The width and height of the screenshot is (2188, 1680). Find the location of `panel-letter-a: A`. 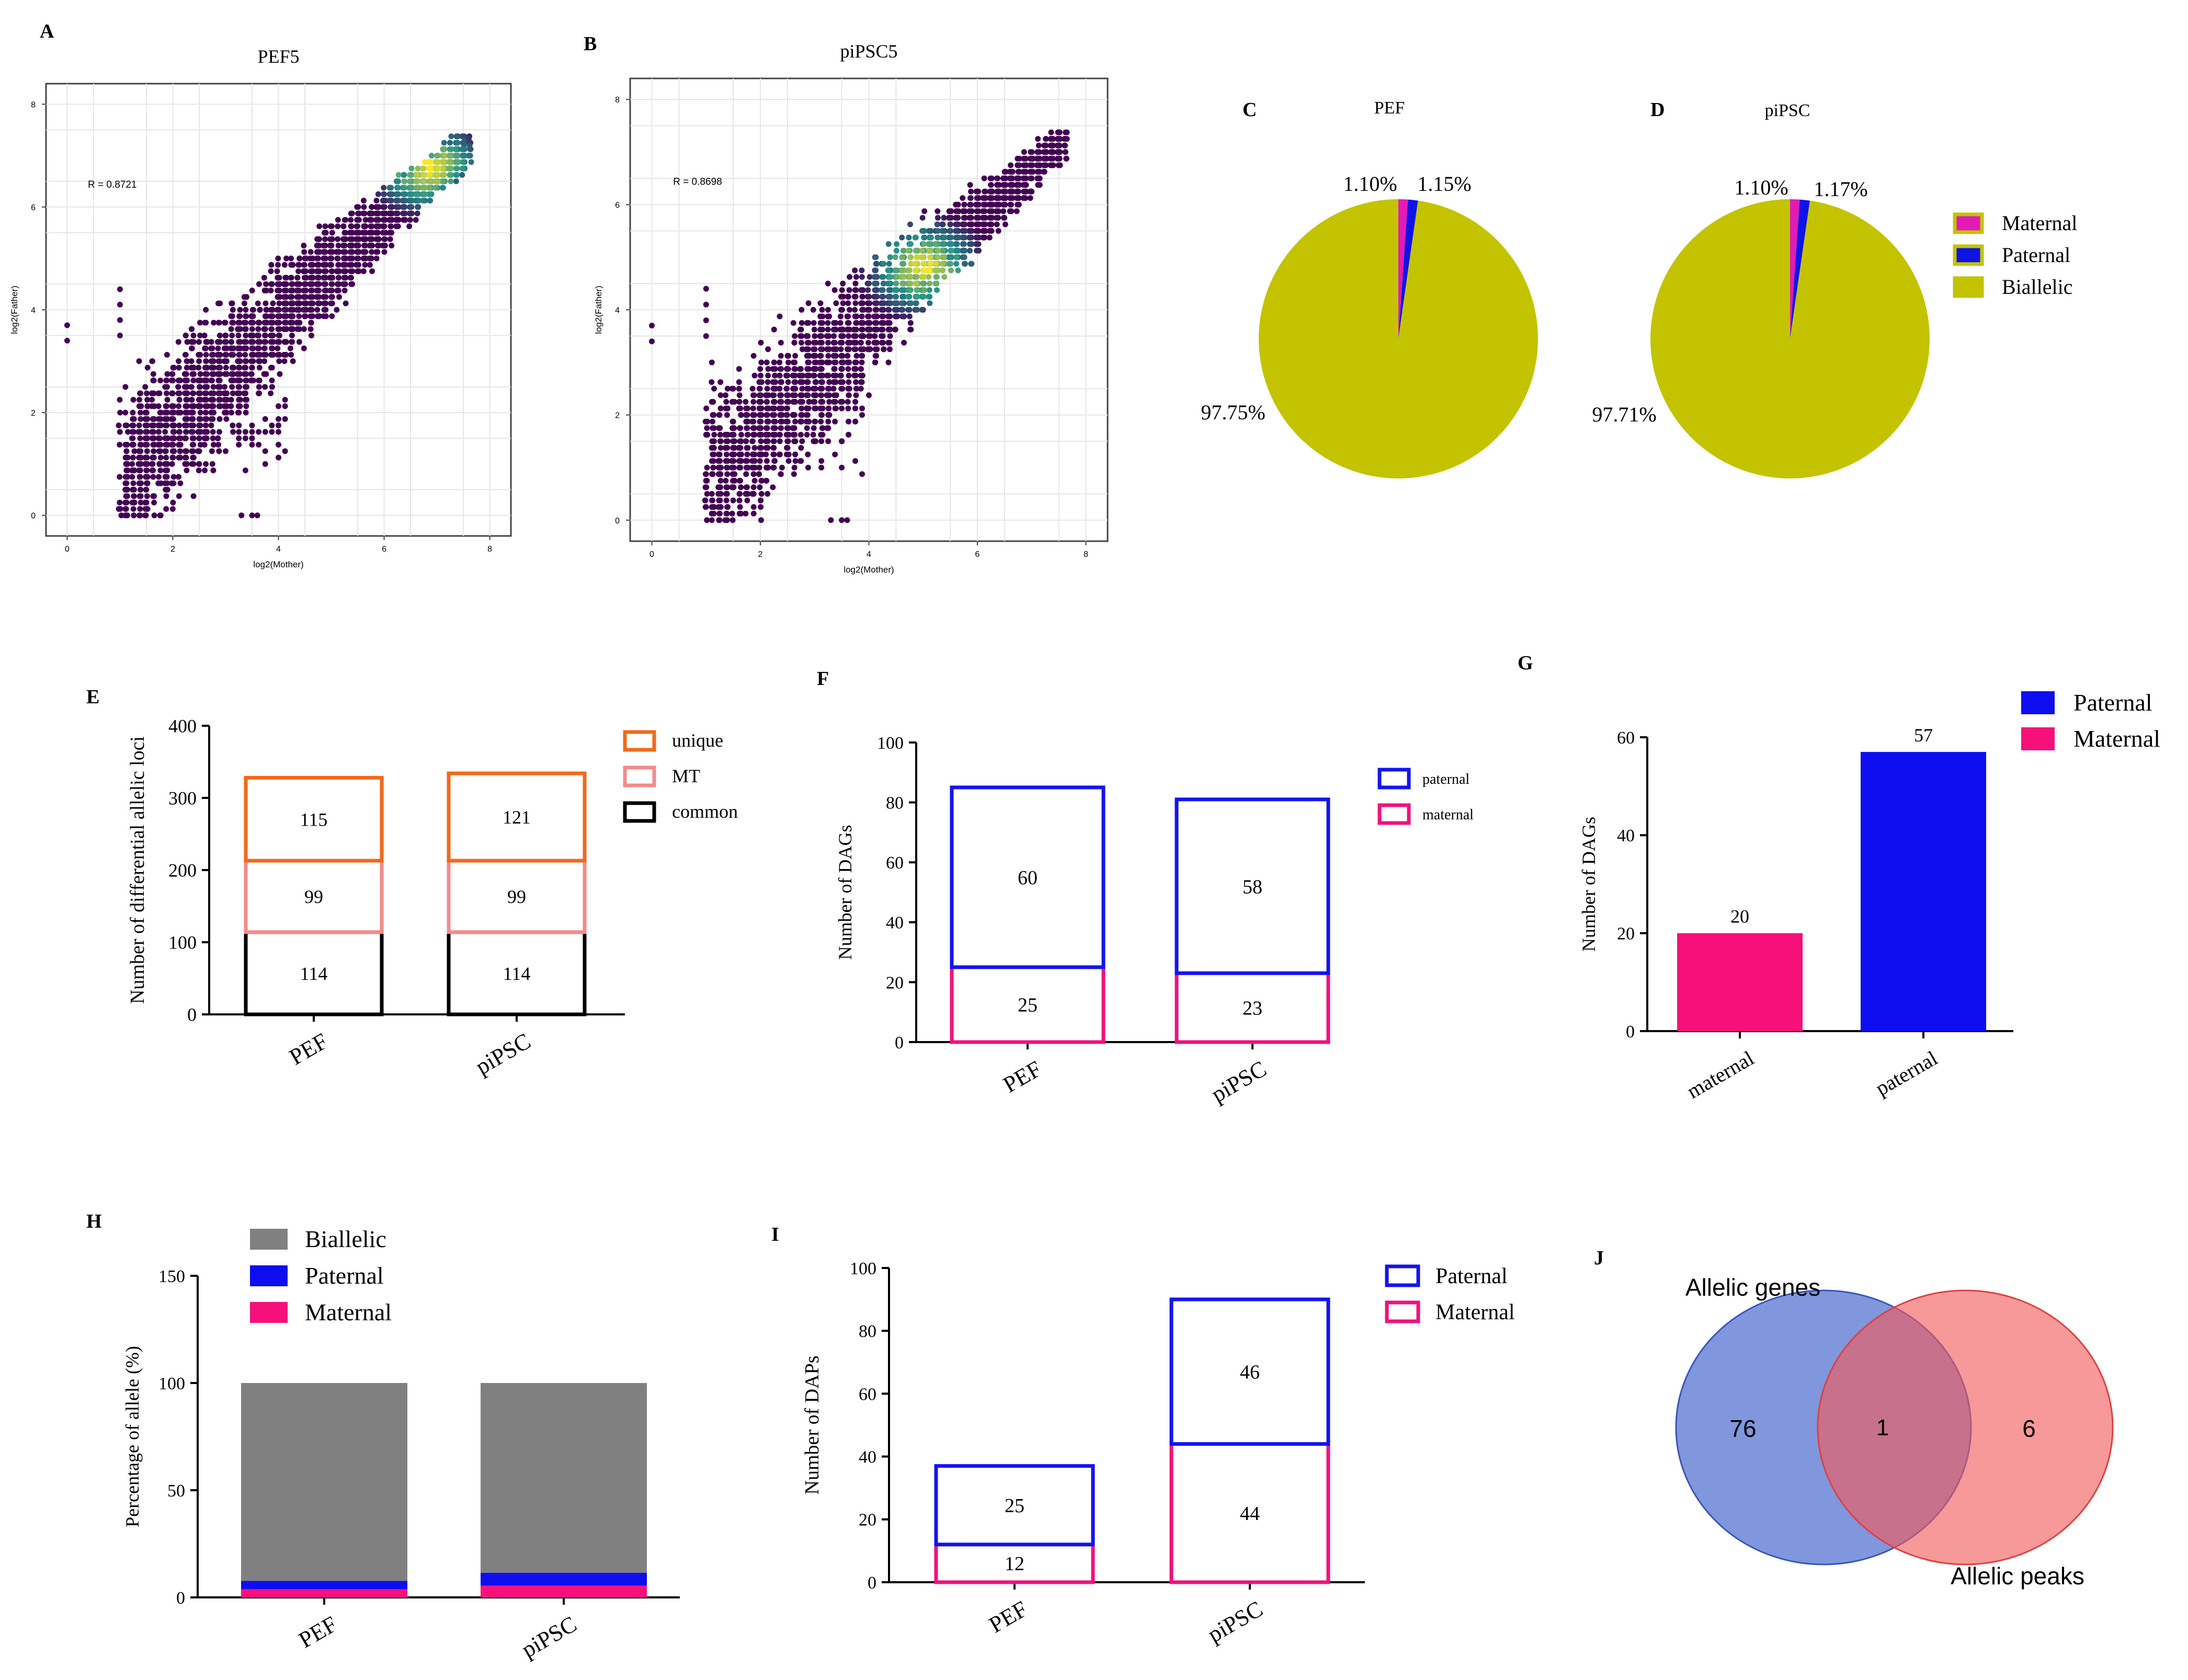

panel-letter-a: A is located at coordinates (47, 31).